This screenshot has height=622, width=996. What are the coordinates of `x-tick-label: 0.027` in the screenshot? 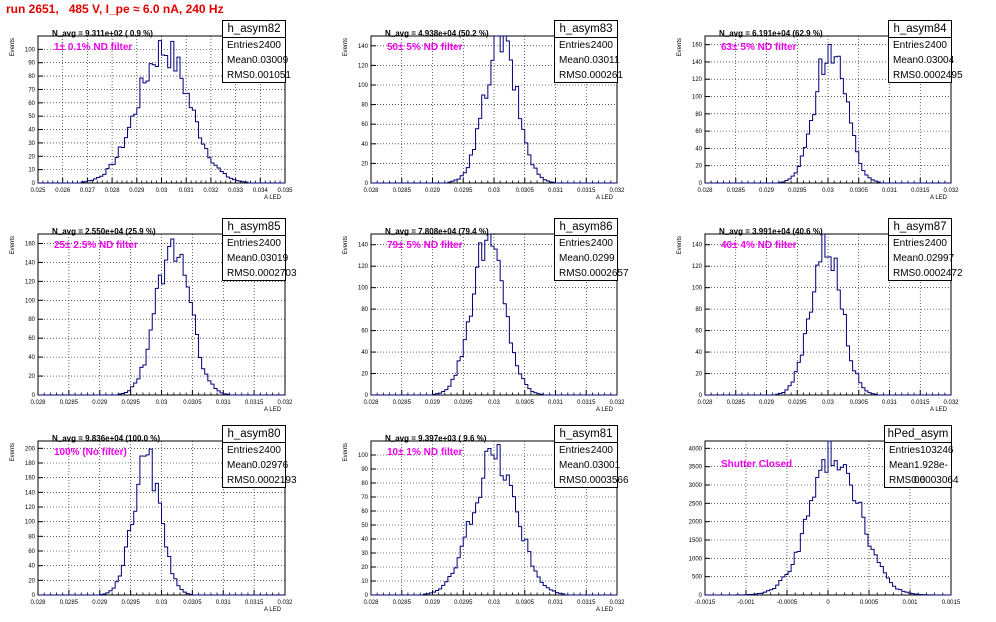 It's located at (88, 191).